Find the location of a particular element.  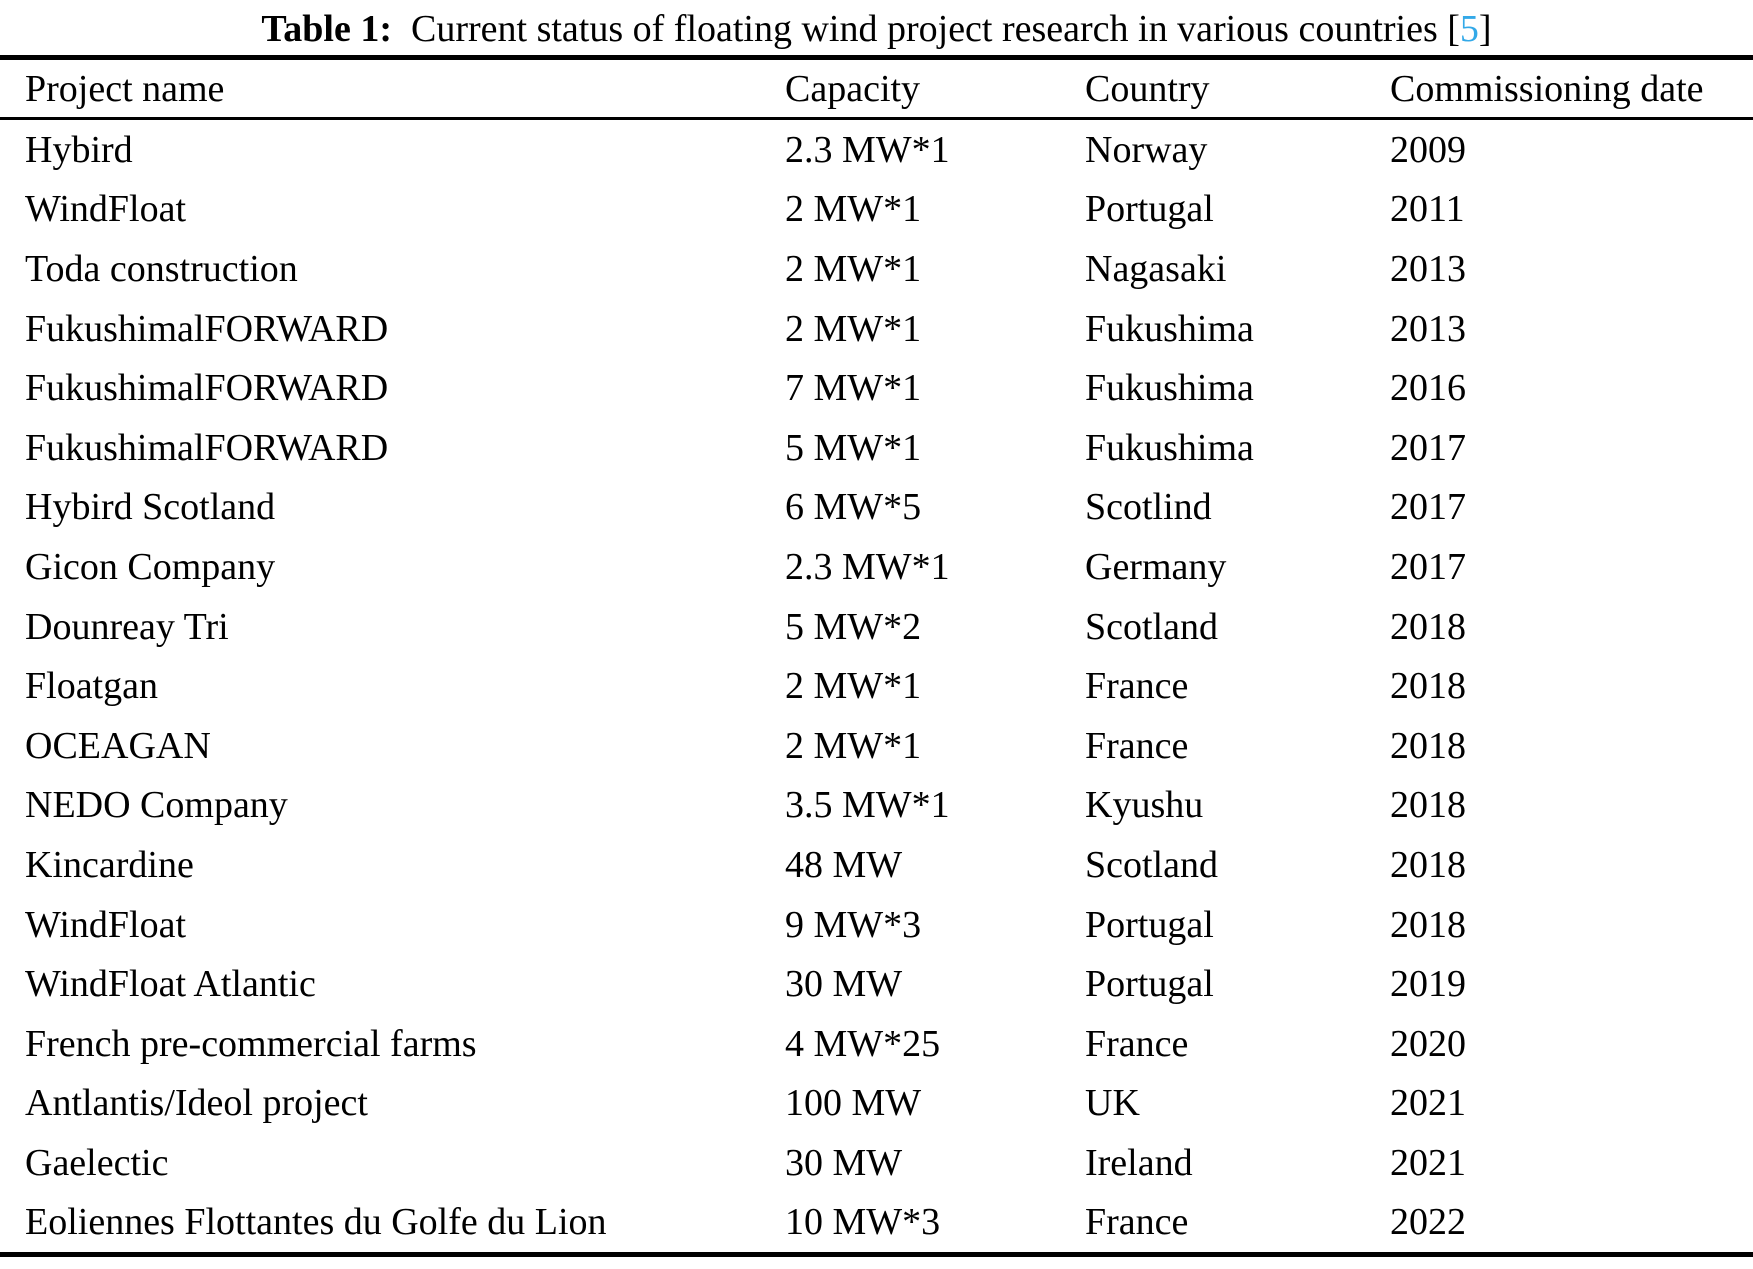

table-row: Hybird 2.3 MW*1 Norway 2009 is located at coordinates (876, 150).